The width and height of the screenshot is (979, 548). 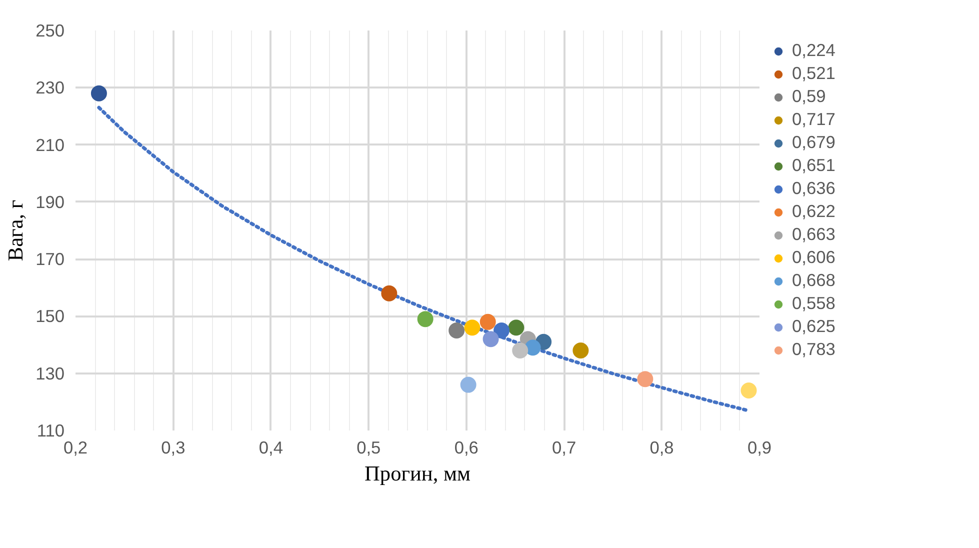 What do you see at coordinates (50, 316) in the screenshot?
I see `y-tick-label: 150` at bounding box center [50, 316].